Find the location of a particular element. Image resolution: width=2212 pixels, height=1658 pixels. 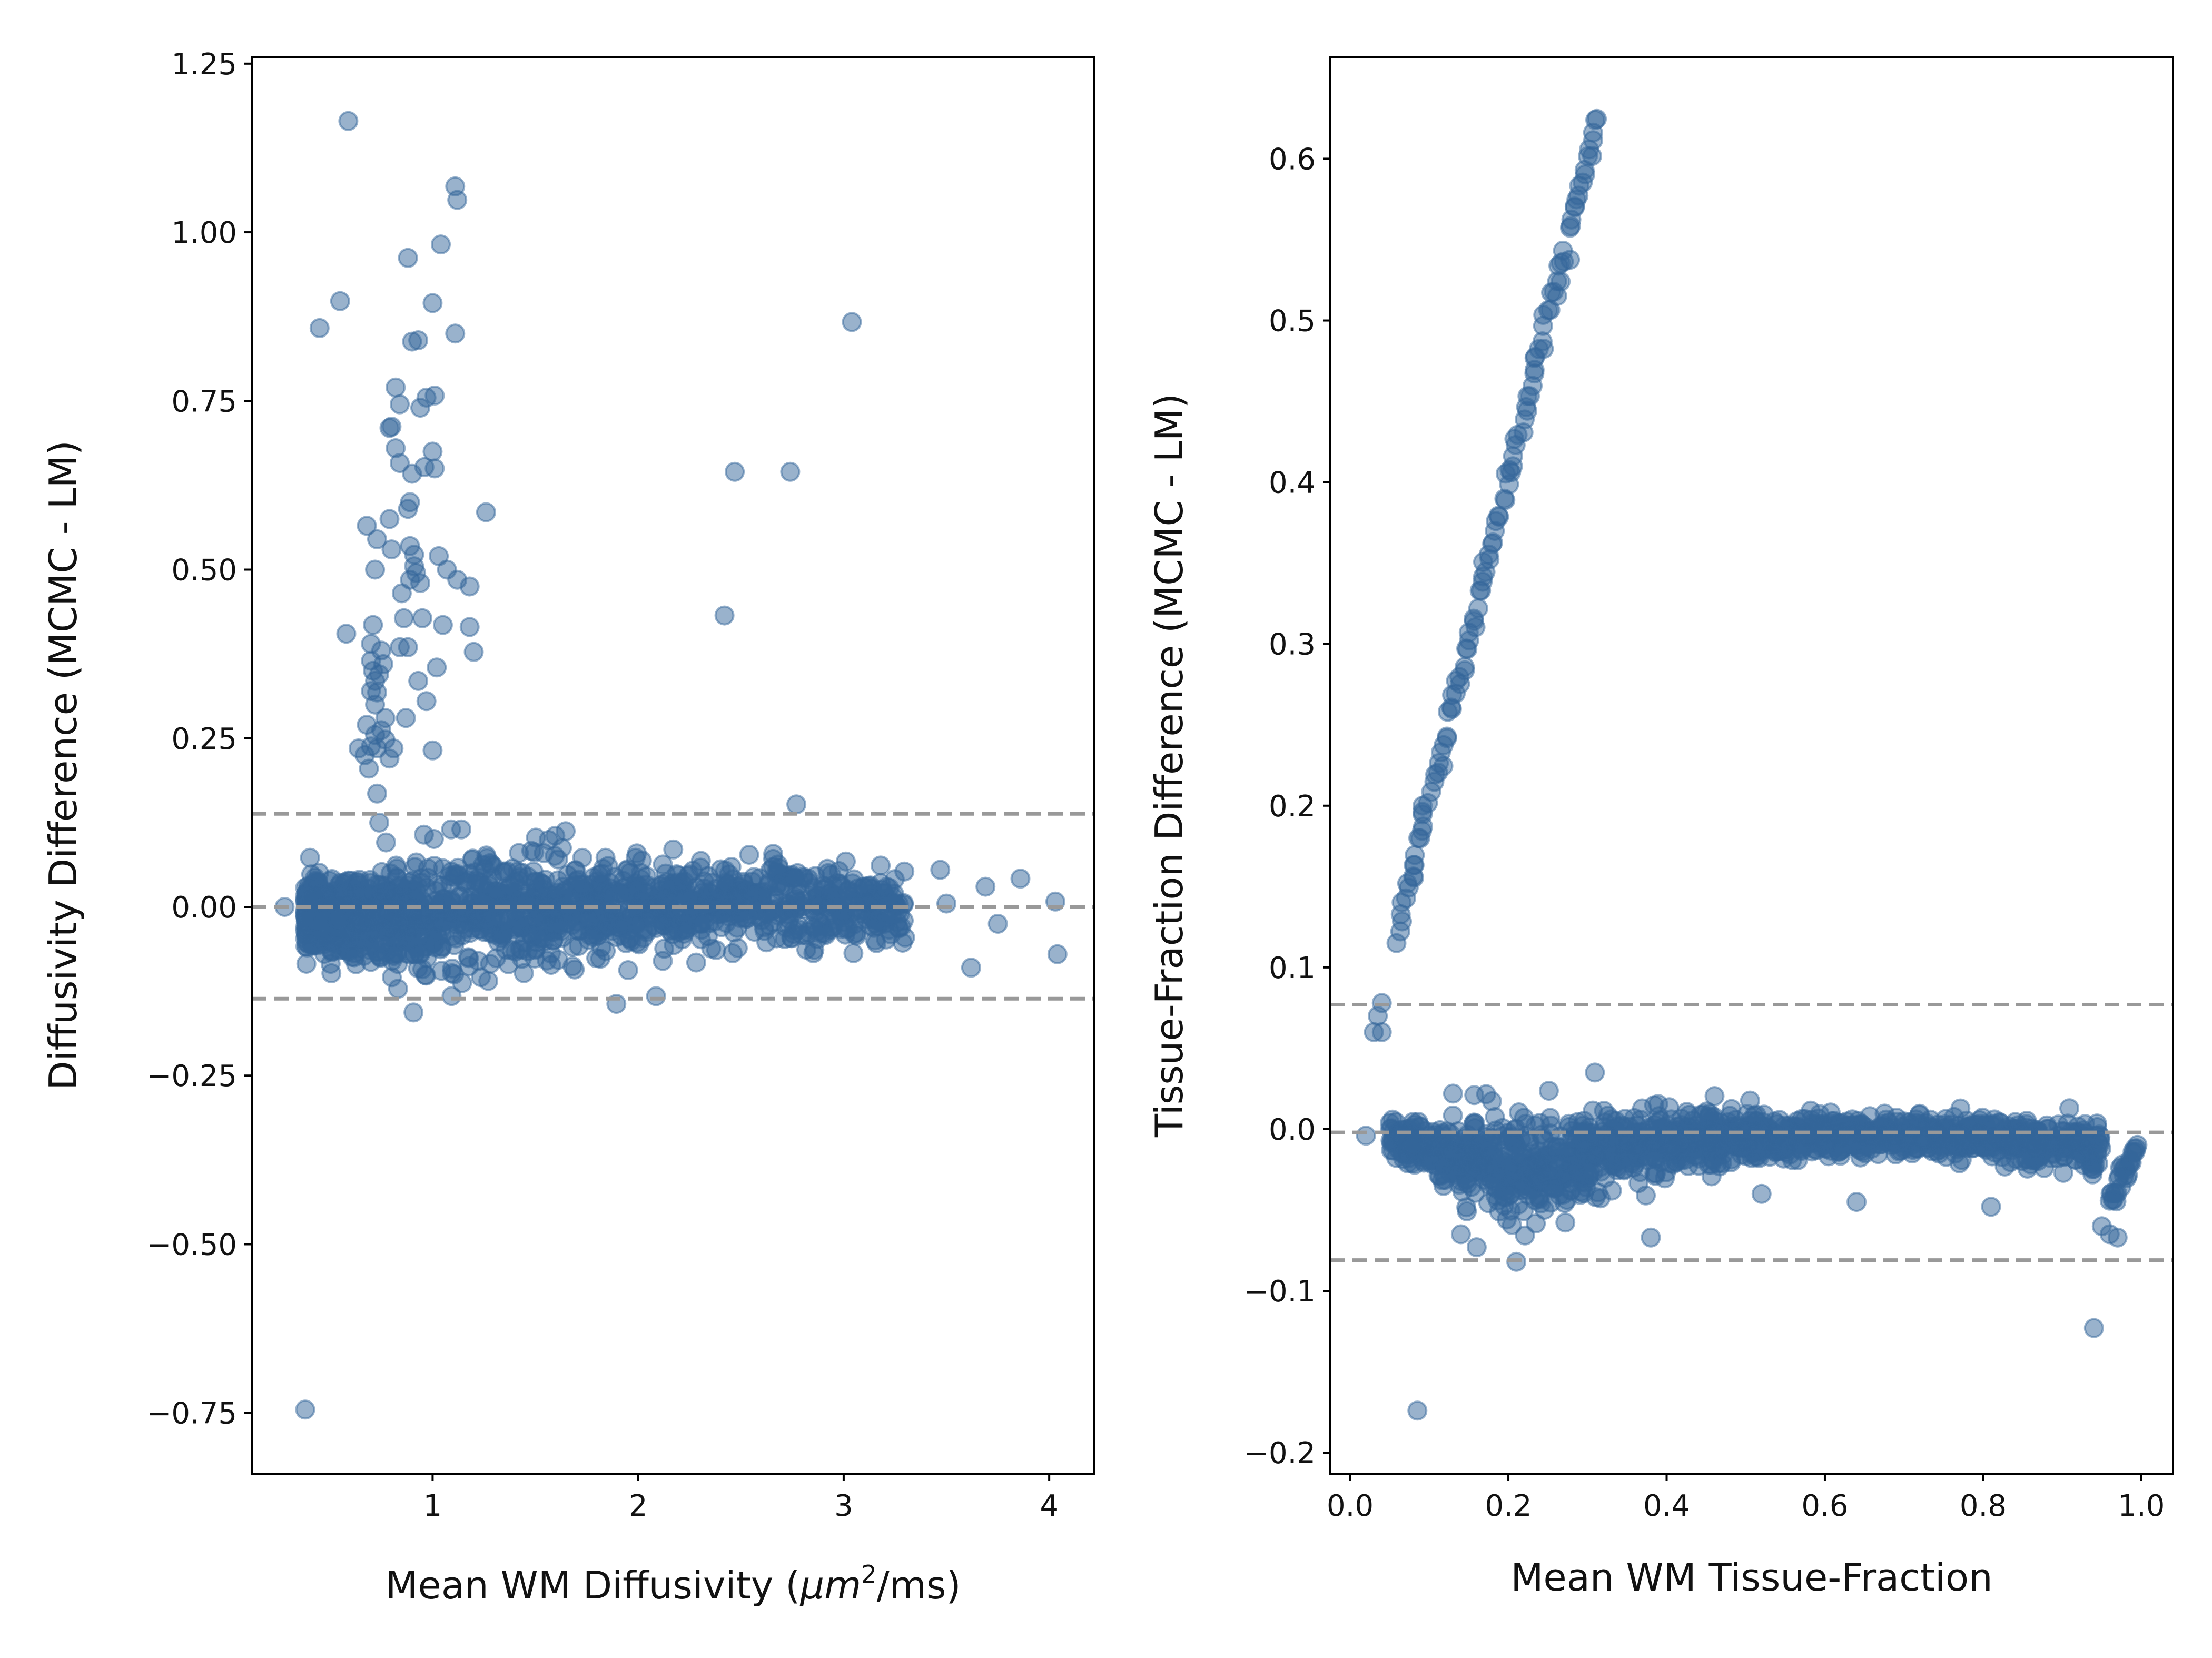

right-reference-lines is located at coordinates (1751, 1132).